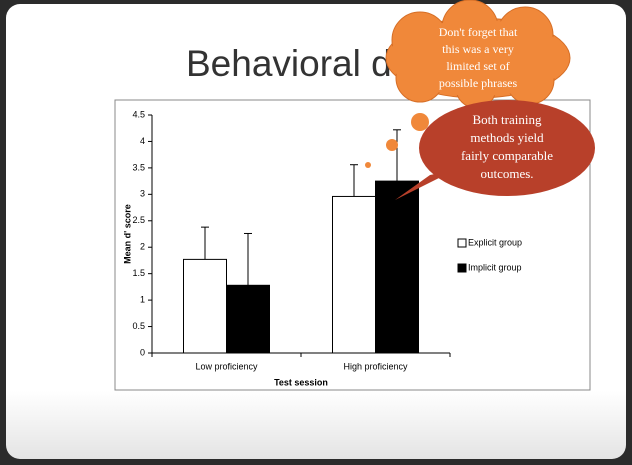 Image resolution: width=632 pixels, height=465 pixels. What do you see at coordinates (478, 83) in the screenshot?
I see `annotation-line: possible phrases` at bounding box center [478, 83].